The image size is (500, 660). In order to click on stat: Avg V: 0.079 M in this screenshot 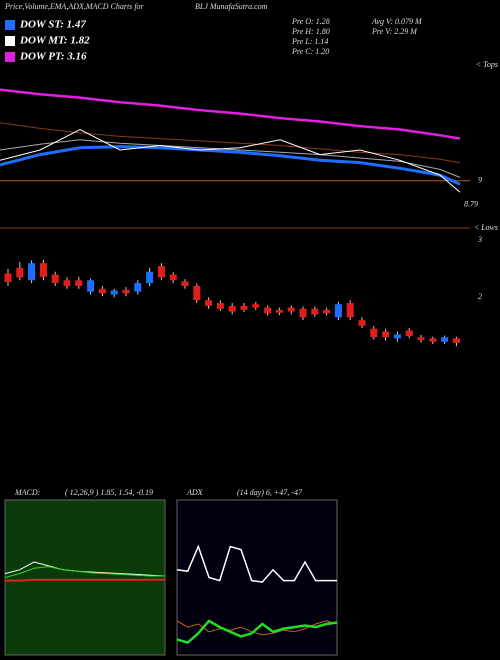, I will do `click(397, 21)`.